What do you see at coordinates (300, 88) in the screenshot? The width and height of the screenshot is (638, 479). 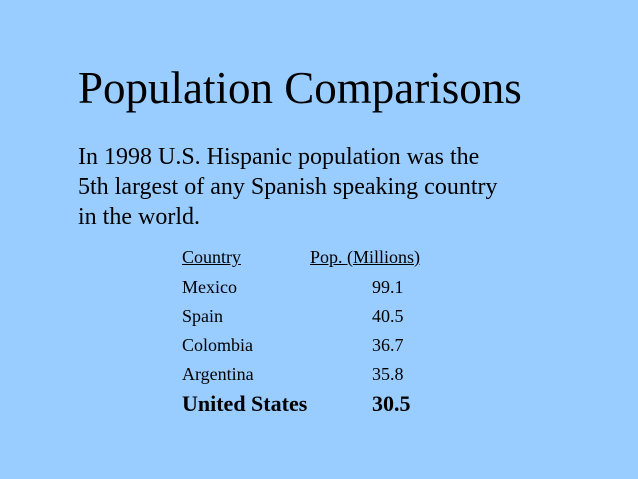 I see `slide-title: Population Comparisons` at bounding box center [300, 88].